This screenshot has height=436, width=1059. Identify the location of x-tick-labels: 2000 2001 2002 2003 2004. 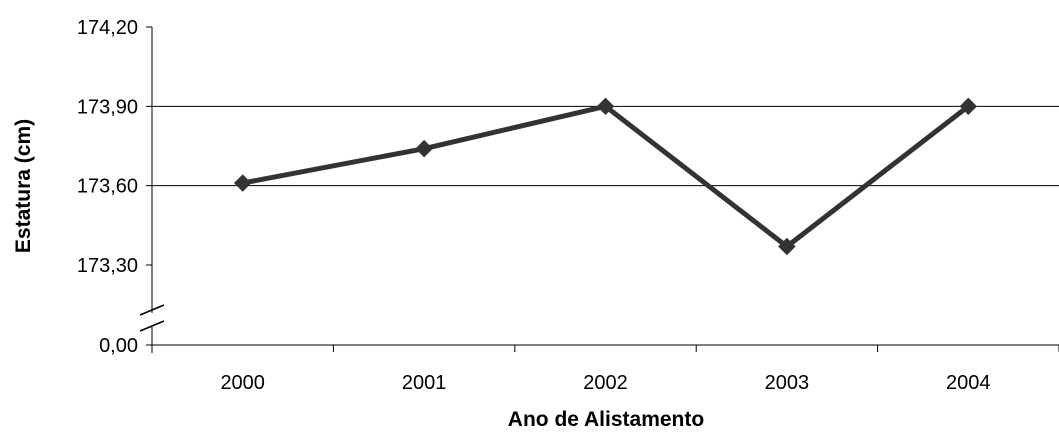
(605, 383).